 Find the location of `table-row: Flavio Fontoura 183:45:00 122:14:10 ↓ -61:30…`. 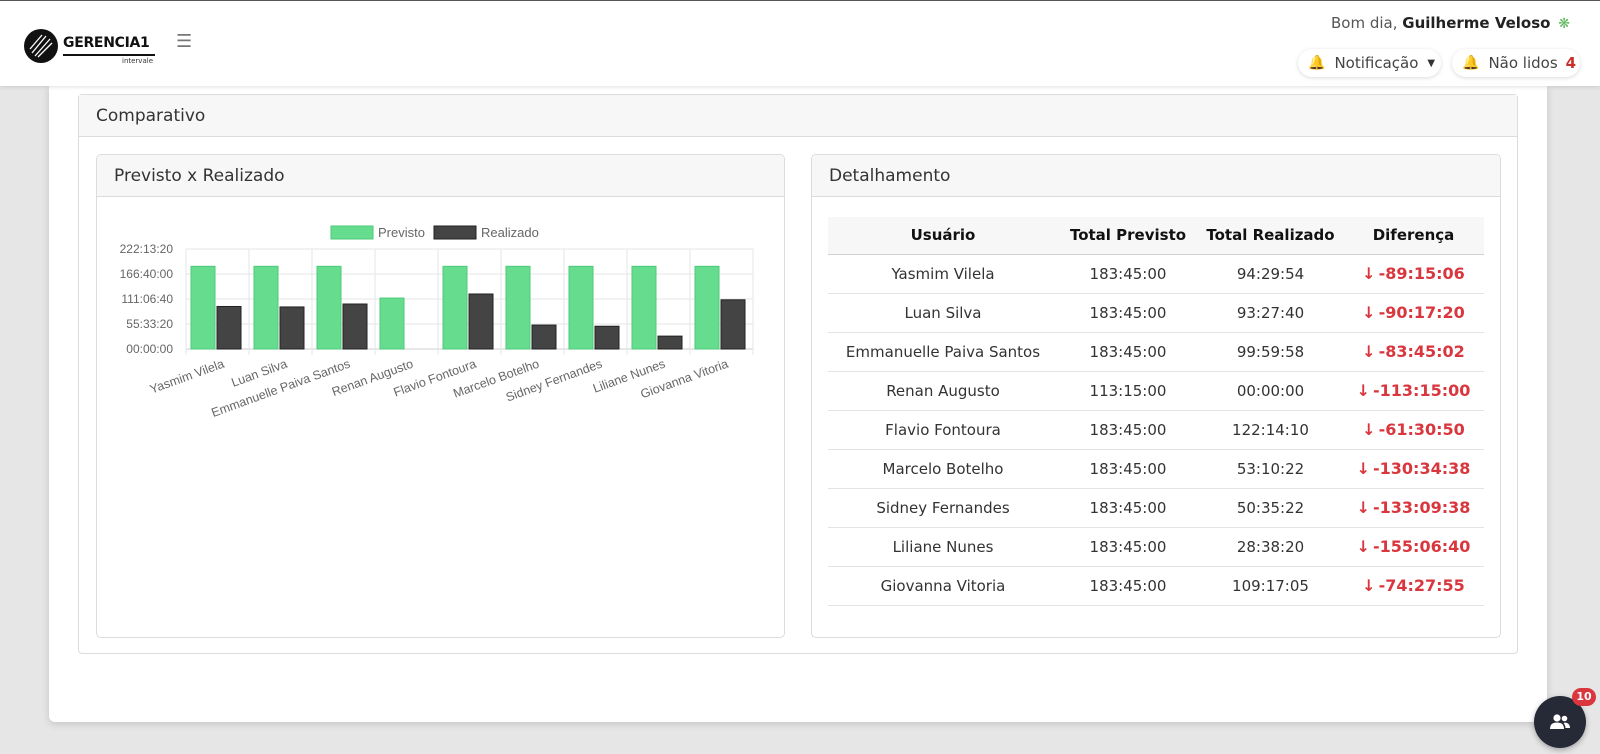

table-row: Flavio Fontoura 183:45:00 122:14:10 ↓ -61:30… is located at coordinates (1156, 430).